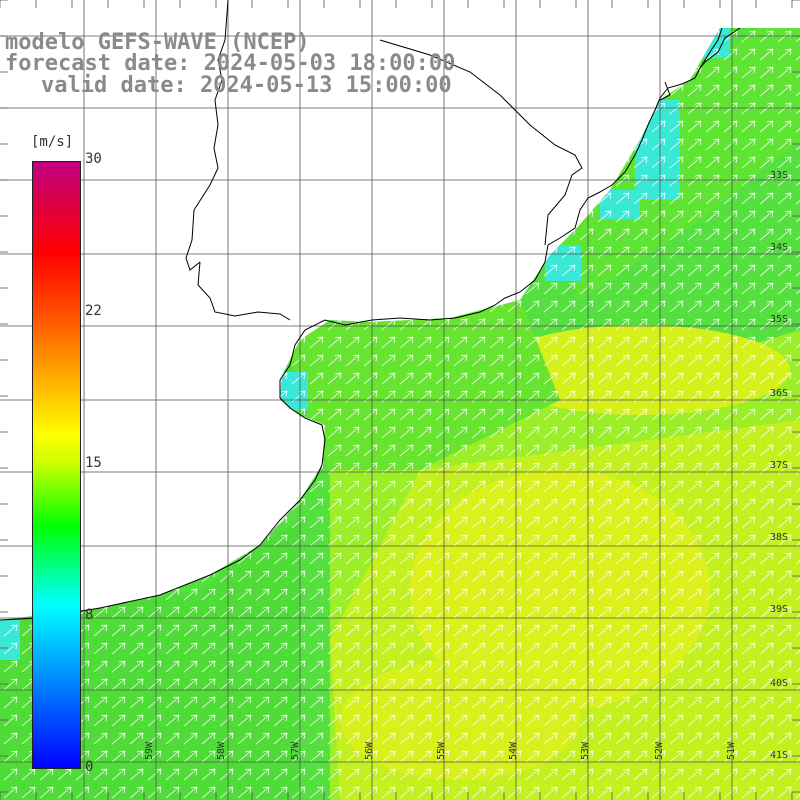 This screenshot has width=800, height=800. I want to click on colorbar-tick-30: 30, so click(93, 159).